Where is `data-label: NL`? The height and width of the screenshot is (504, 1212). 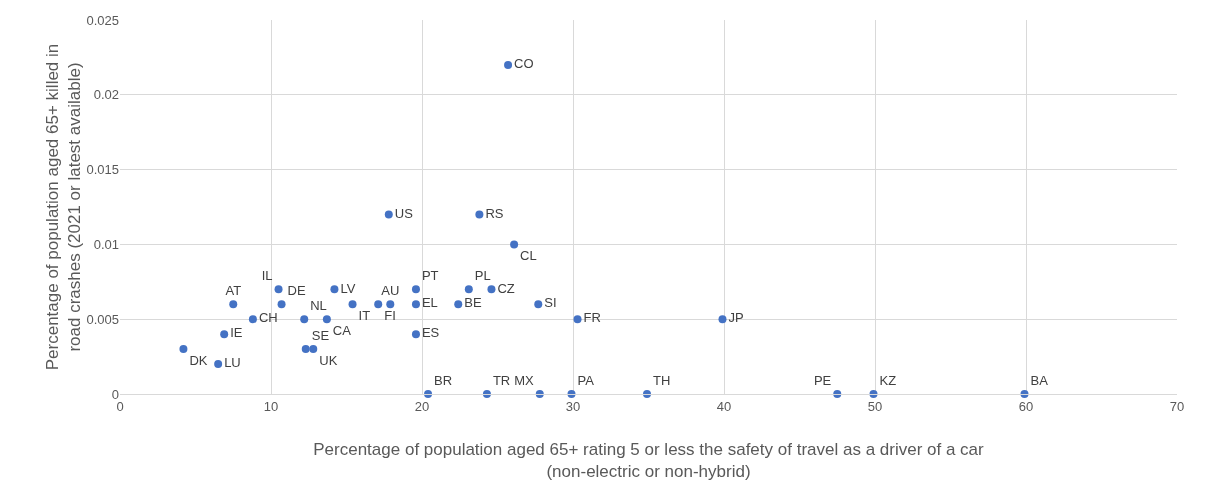 data-label: NL is located at coordinates (318, 305).